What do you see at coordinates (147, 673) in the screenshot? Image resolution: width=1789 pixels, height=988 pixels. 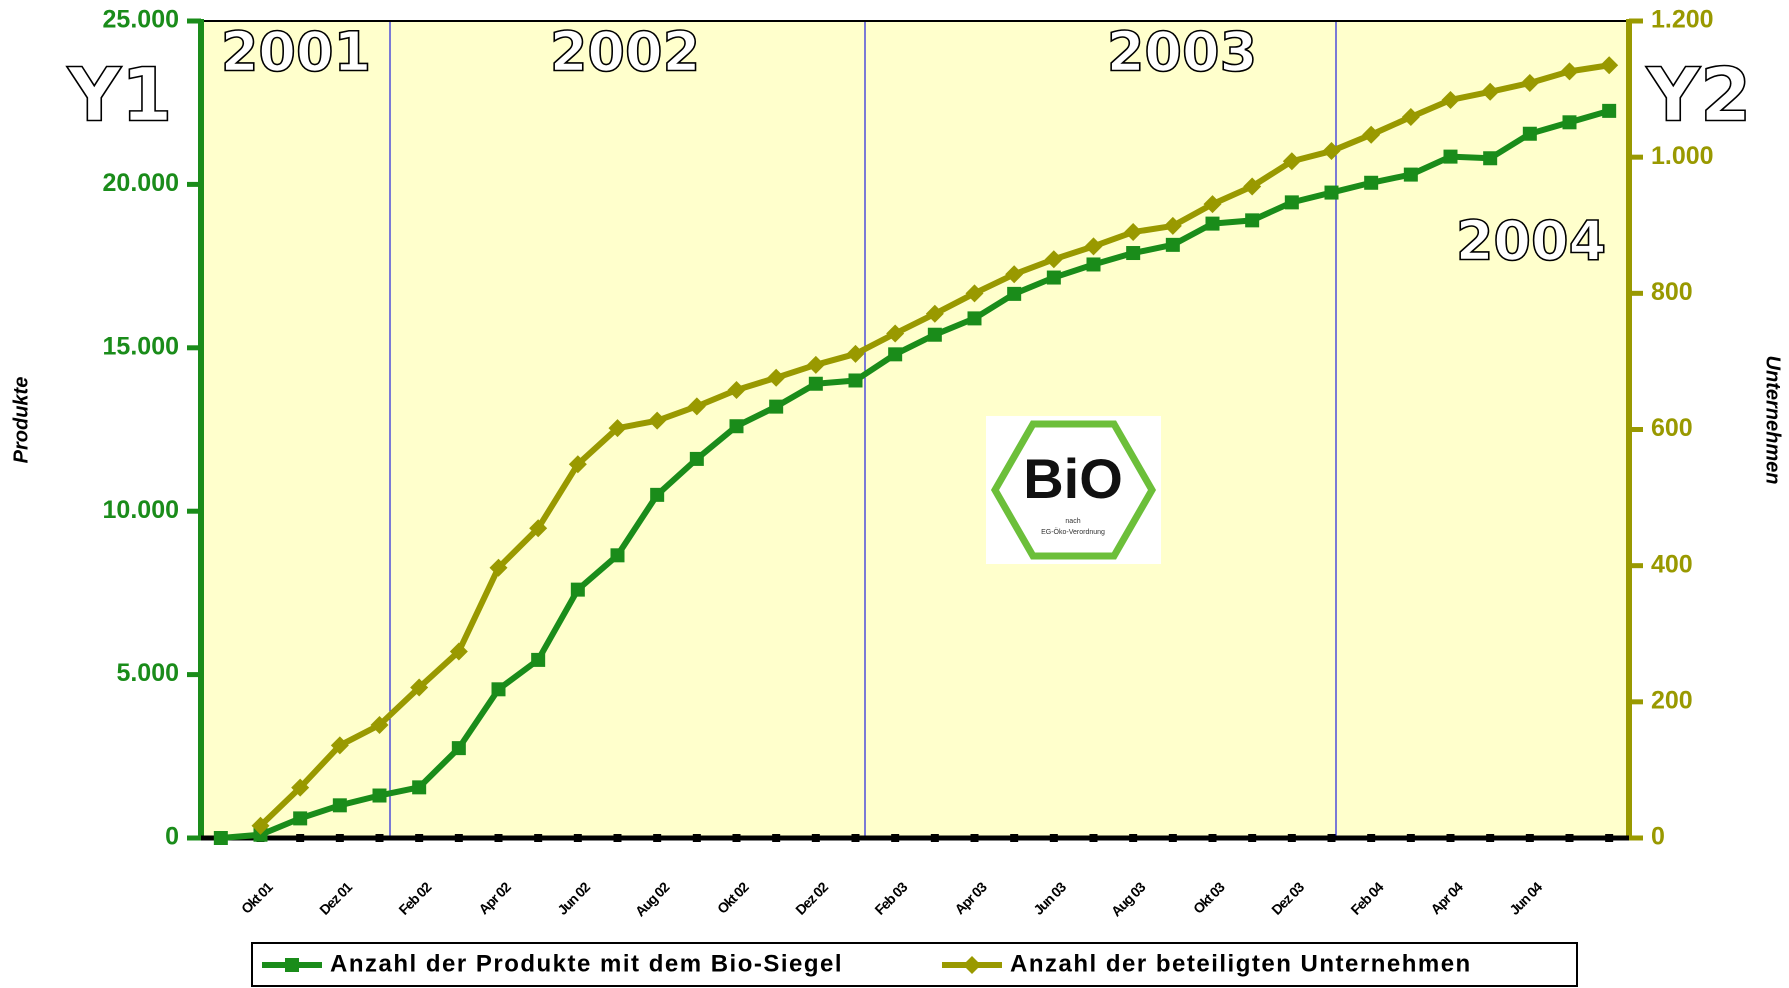 I see `y-tick-label: 5.000` at bounding box center [147, 673].